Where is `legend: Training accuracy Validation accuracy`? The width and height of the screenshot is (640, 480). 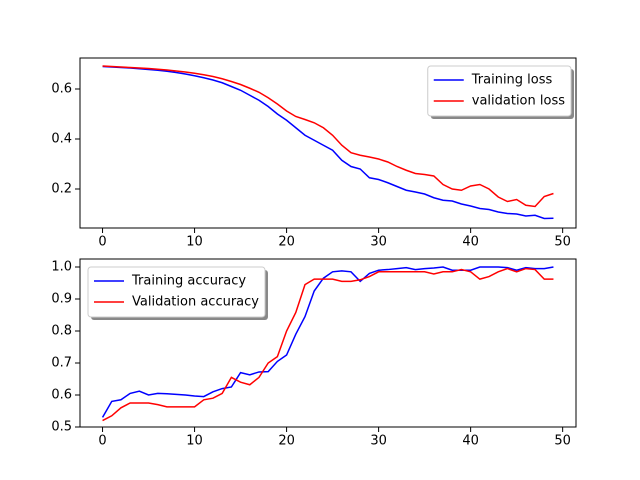
legend: Training accuracy Validation accuracy is located at coordinates (177, 293).